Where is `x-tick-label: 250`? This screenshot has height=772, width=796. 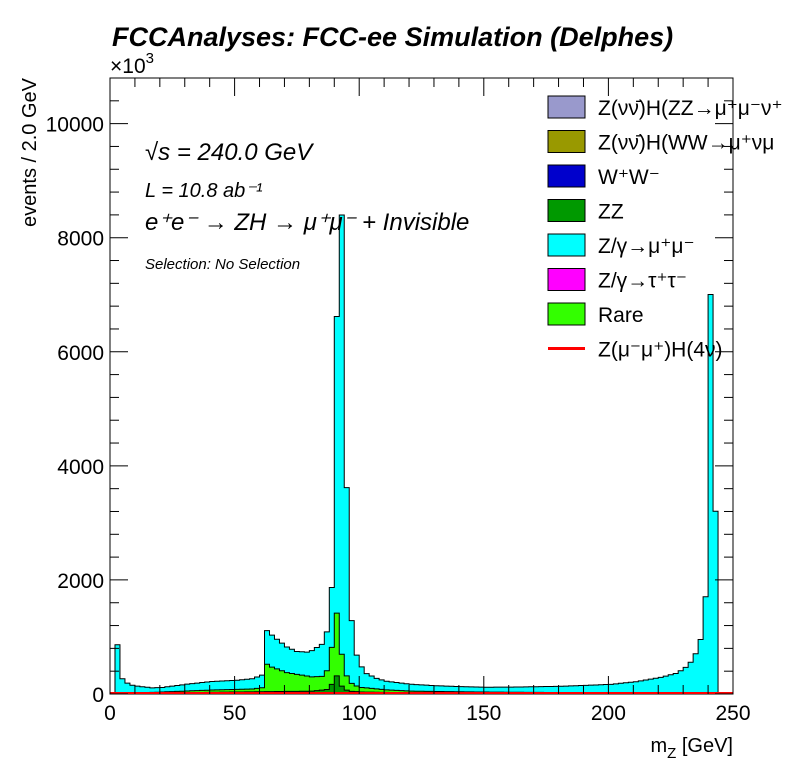 x-tick-label: 250 is located at coordinates (732, 713).